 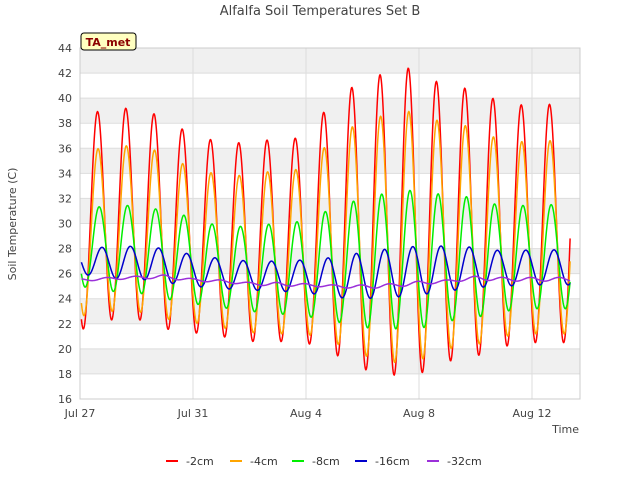 I want to click on y-tick-label: 24, so click(x=65, y=299).